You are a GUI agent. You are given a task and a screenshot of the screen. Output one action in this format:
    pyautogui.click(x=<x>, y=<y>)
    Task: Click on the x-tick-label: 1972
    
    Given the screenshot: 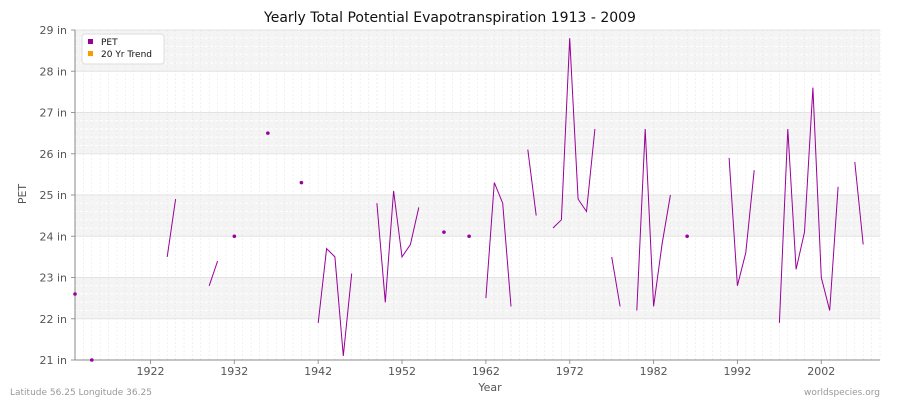 What is the action you would take?
    pyautogui.click(x=570, y=371)
    